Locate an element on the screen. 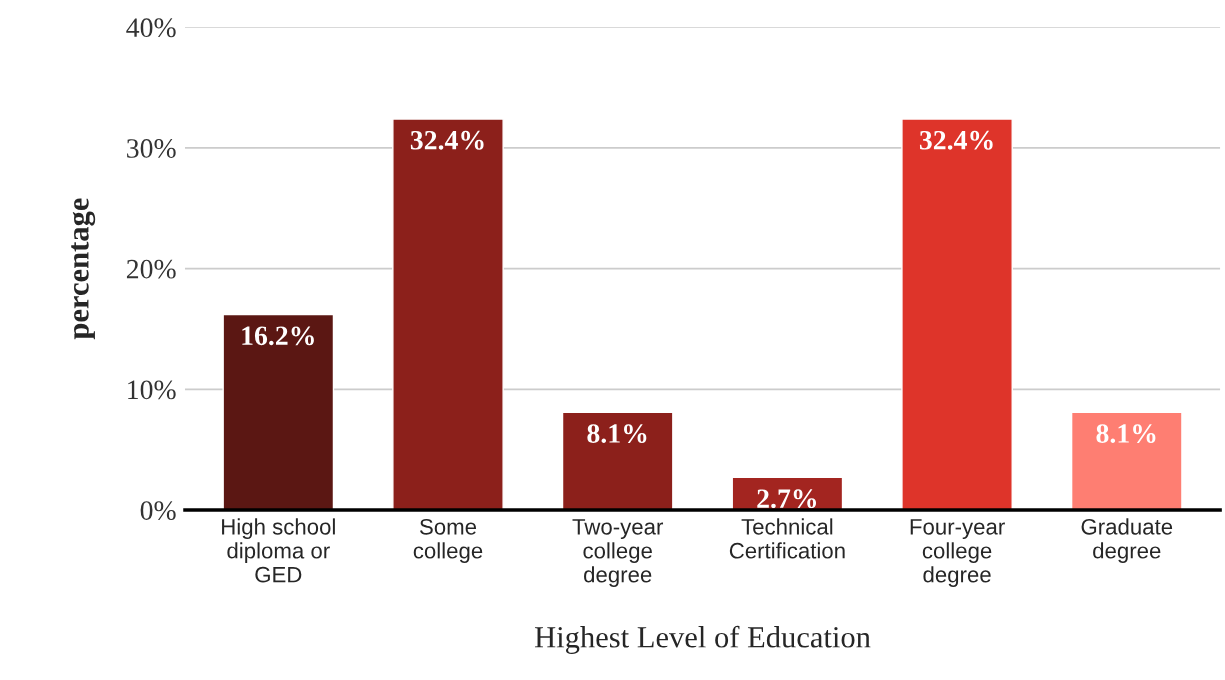 Image resolution: width=1225 pixels, height=680 pixels. y-tick-label: 0% is located at coordinates (158, 510).